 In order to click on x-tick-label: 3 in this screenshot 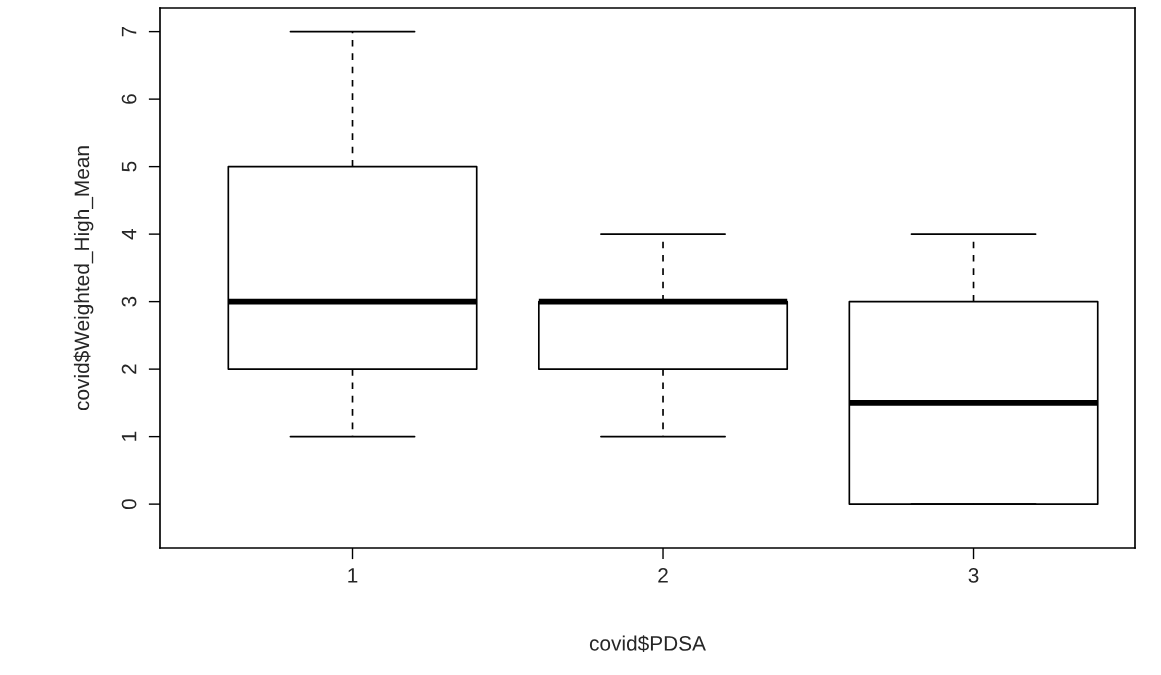, I will do `click(973, 575)`.